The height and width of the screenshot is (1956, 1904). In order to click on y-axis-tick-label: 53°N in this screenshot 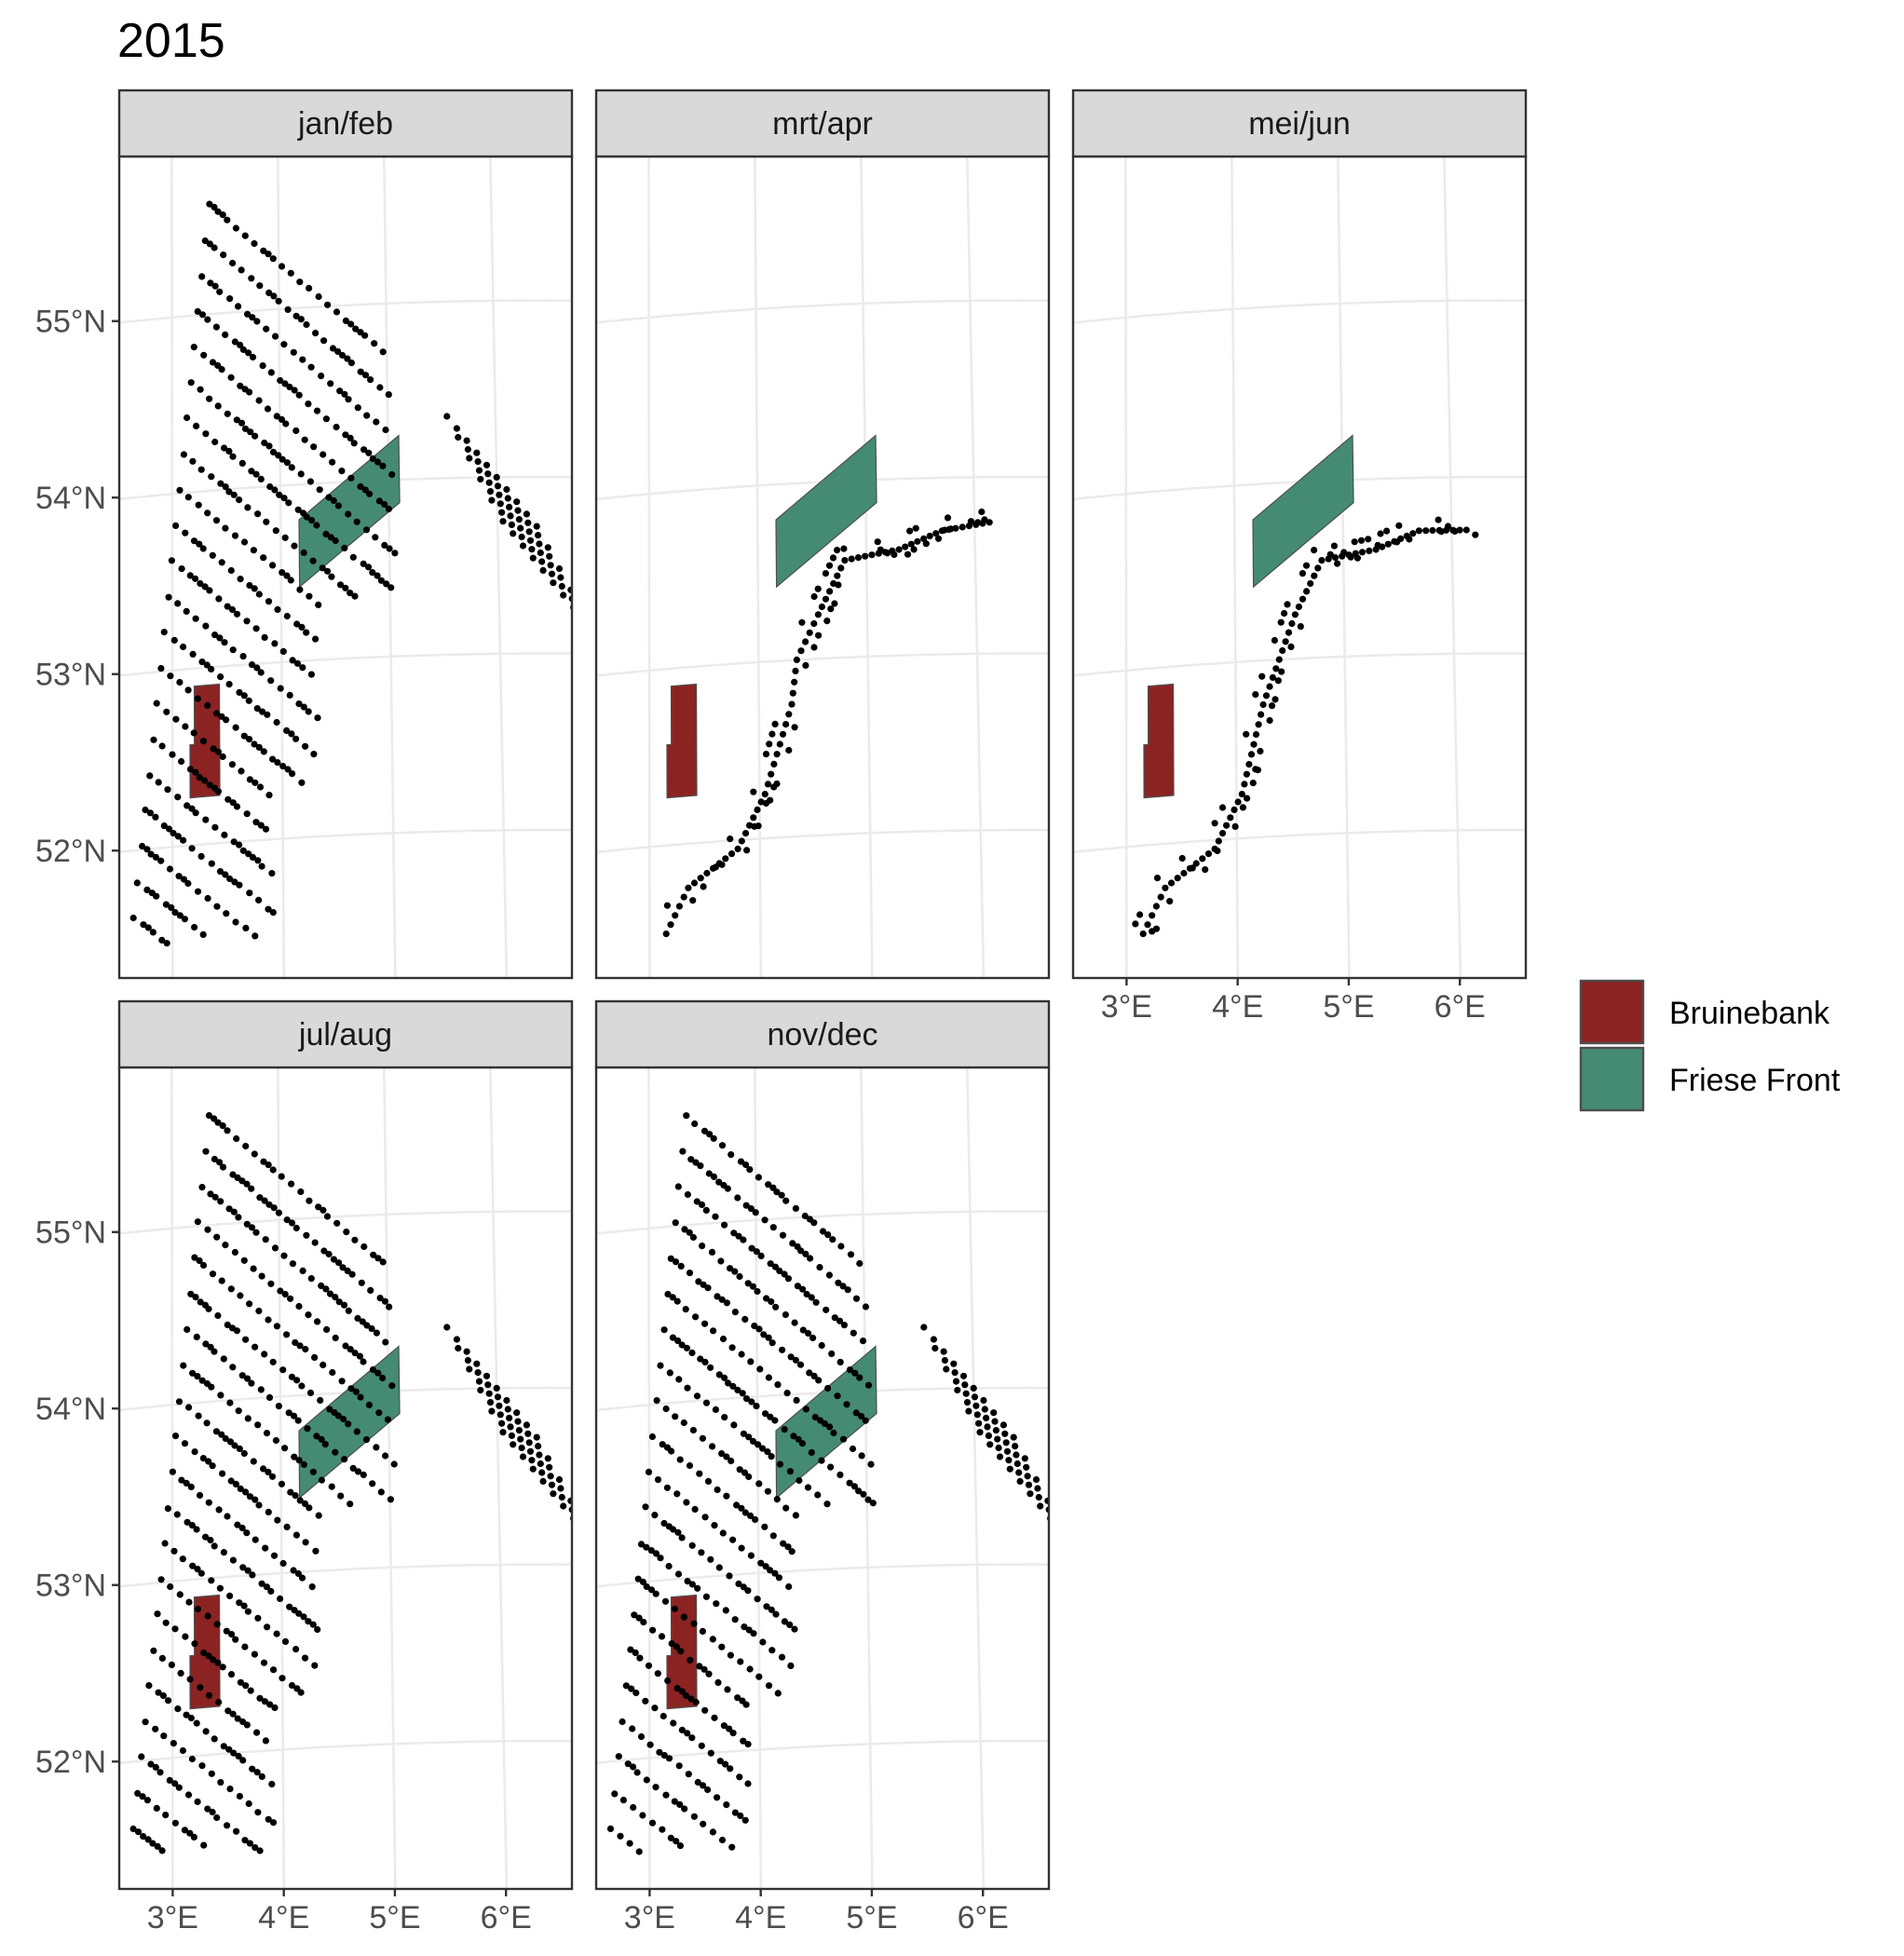, I will do `click(70, 675)`.